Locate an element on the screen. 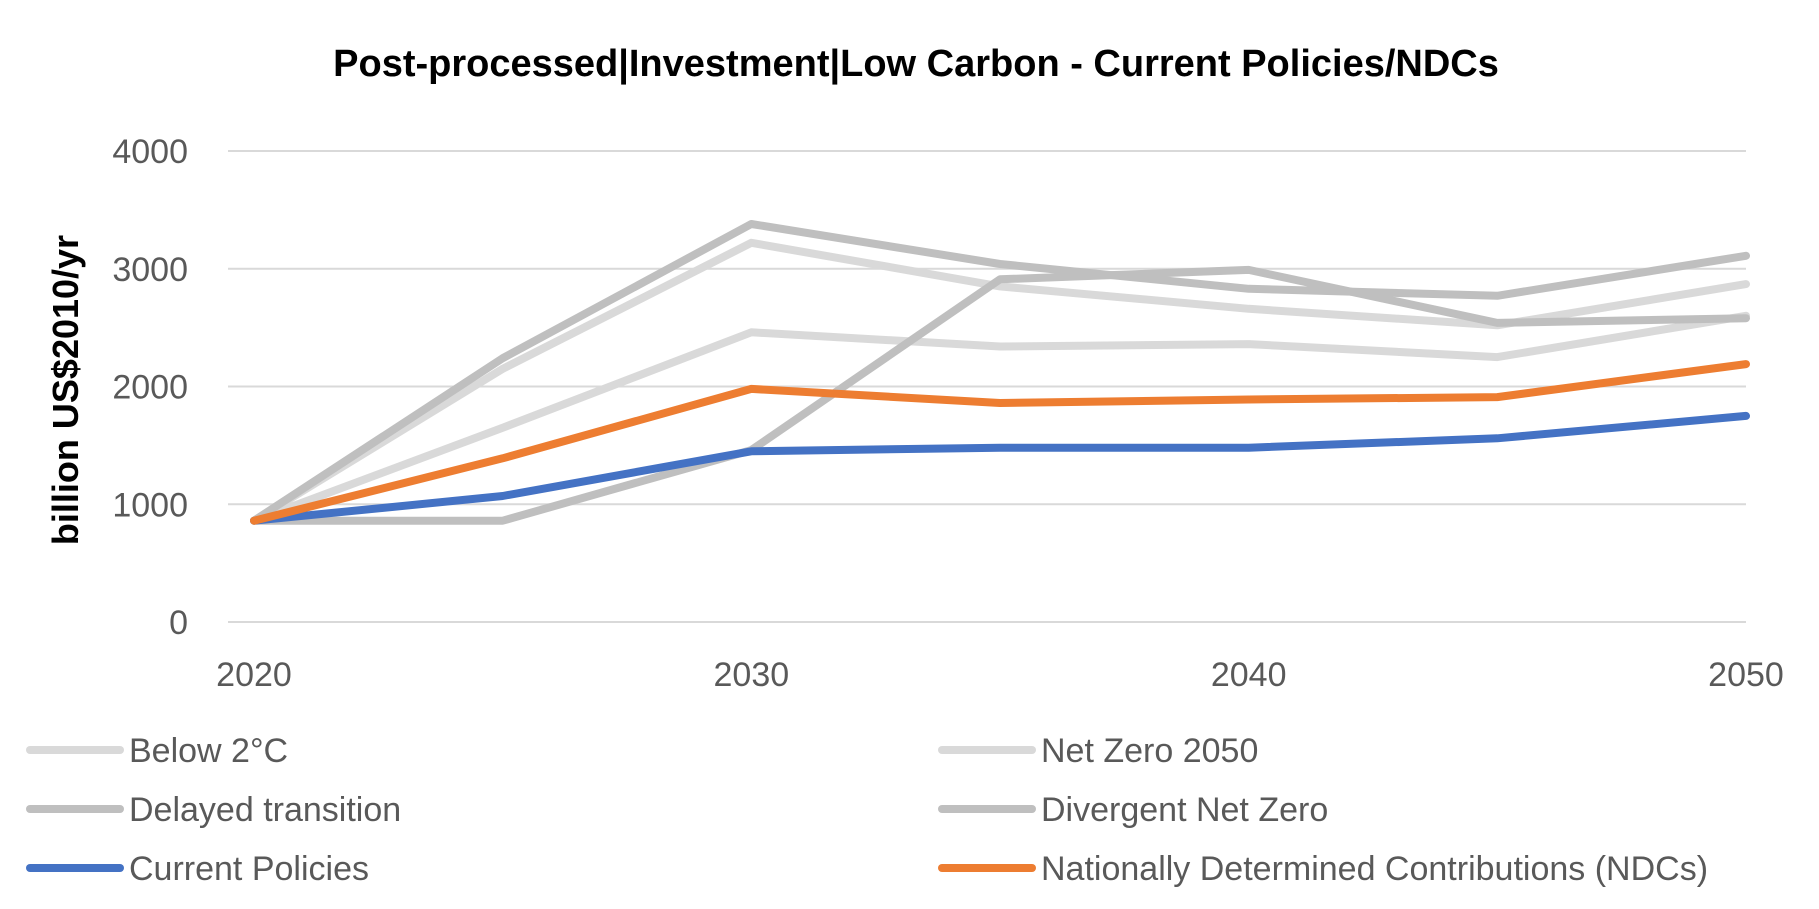  legend-item: Net Zero 2050 is located at coordinates (1098, 751).